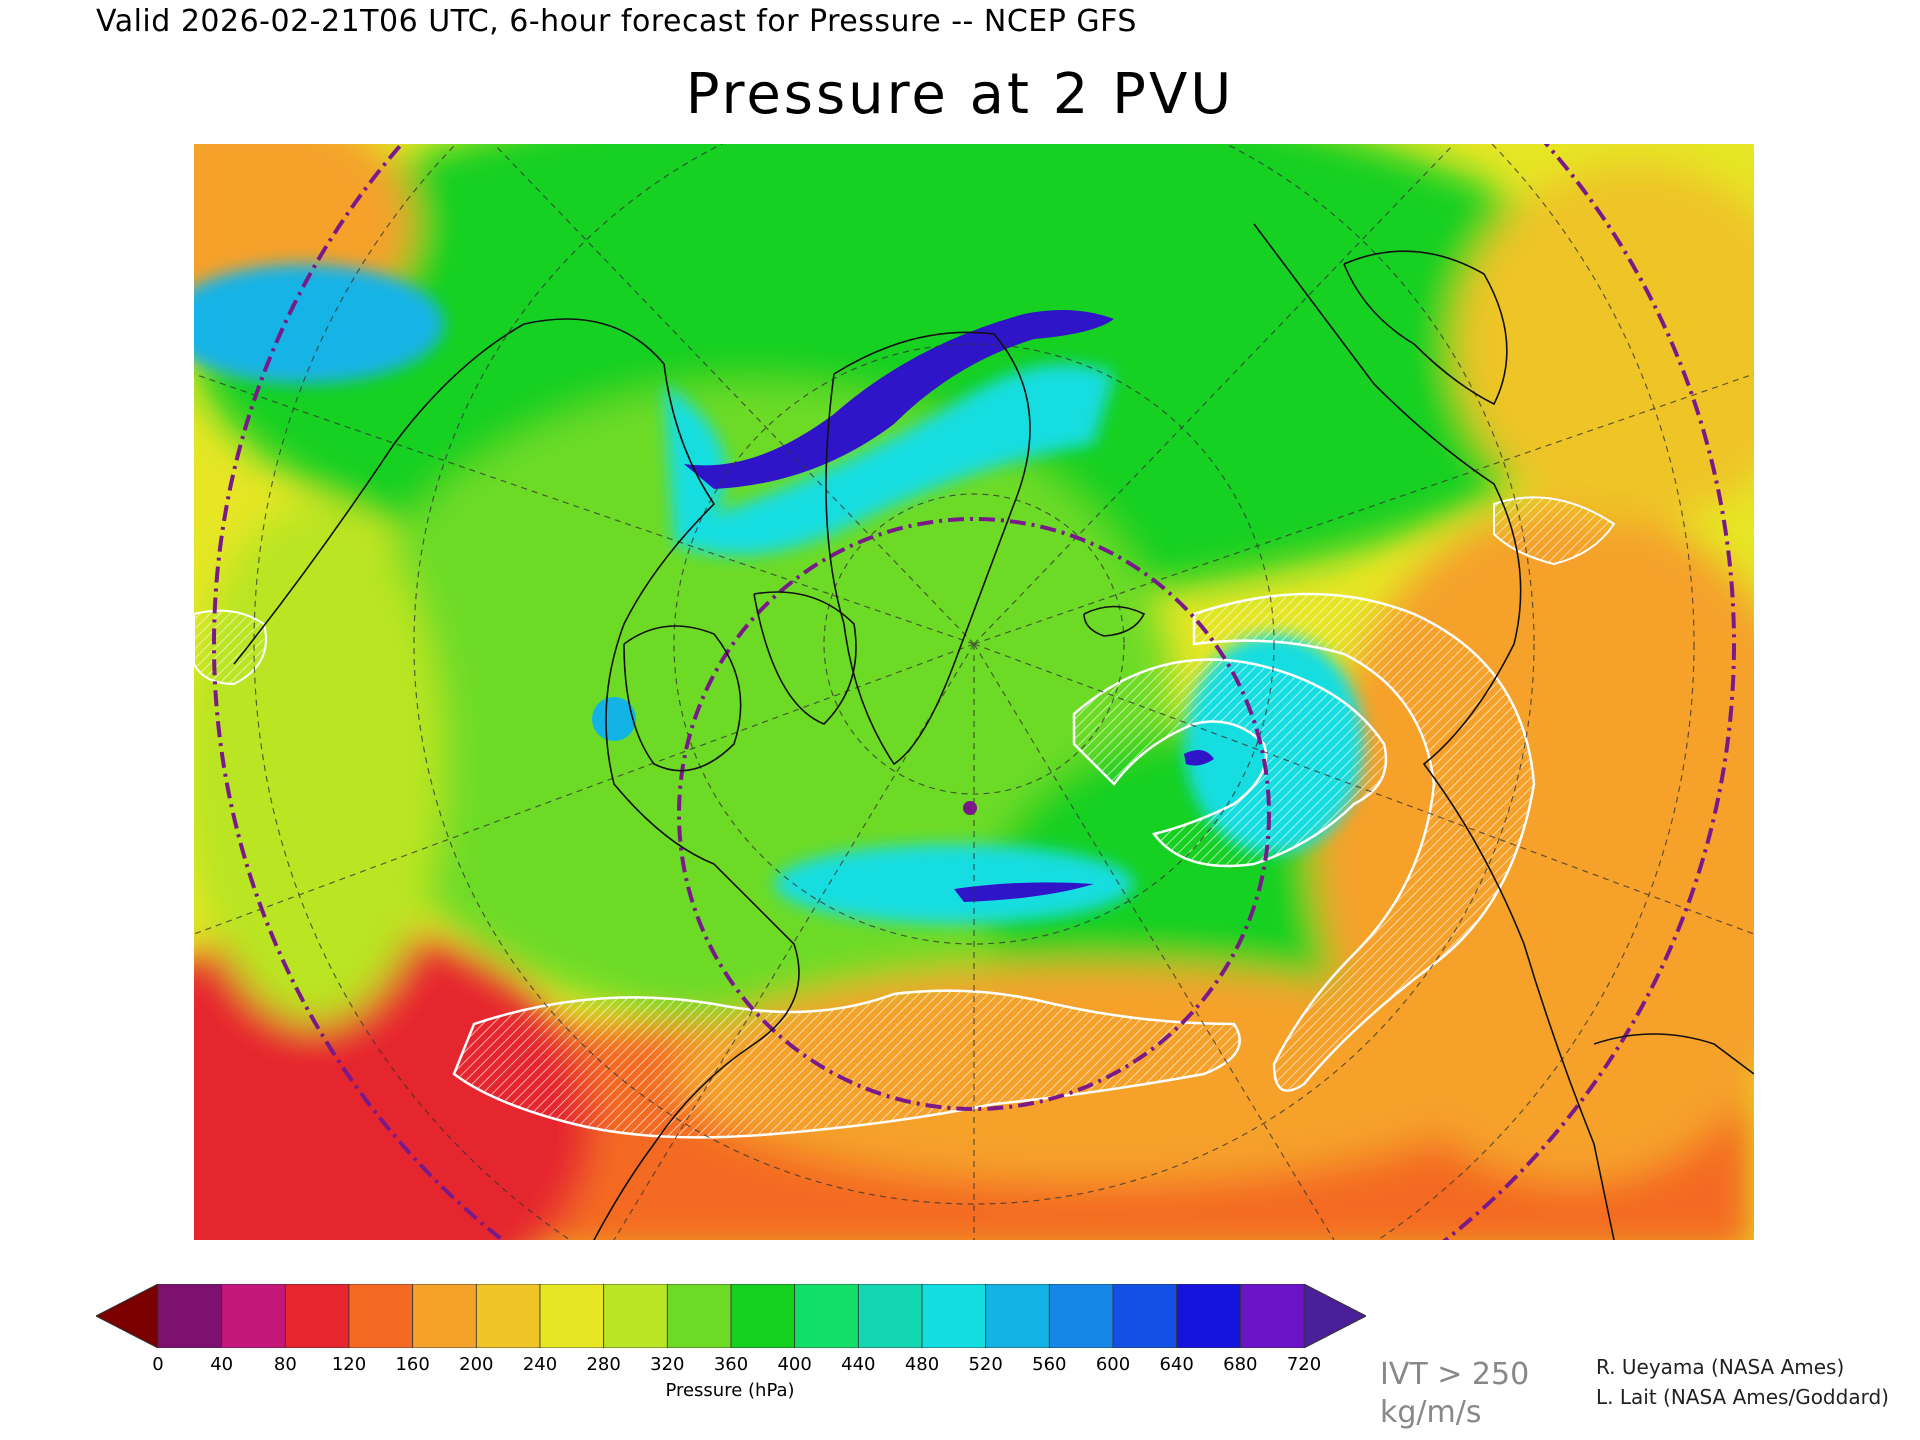  Describe the element at coordinates (1304, 1364) in the screenshot. I see `colorbar-tick-label: 720` at that location.